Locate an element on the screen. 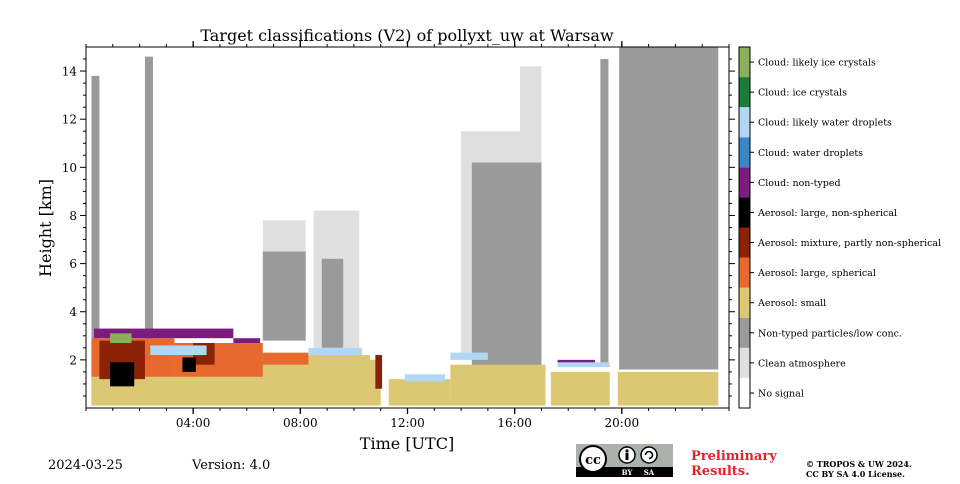  copyright-line-1: © TROPOS & UW 2024. is located at coordinates (859, 464).